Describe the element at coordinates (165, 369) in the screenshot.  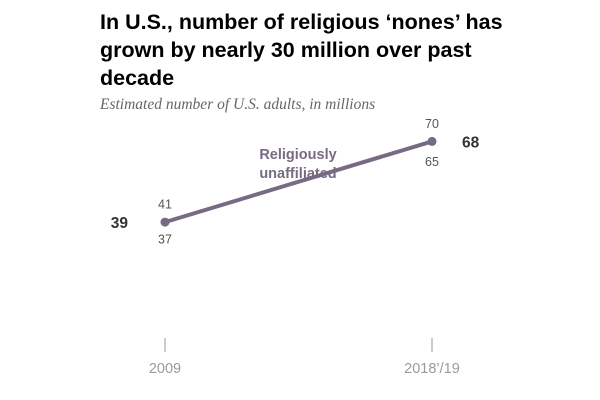
I see `x-axis-tick-label: 2009` at that location.